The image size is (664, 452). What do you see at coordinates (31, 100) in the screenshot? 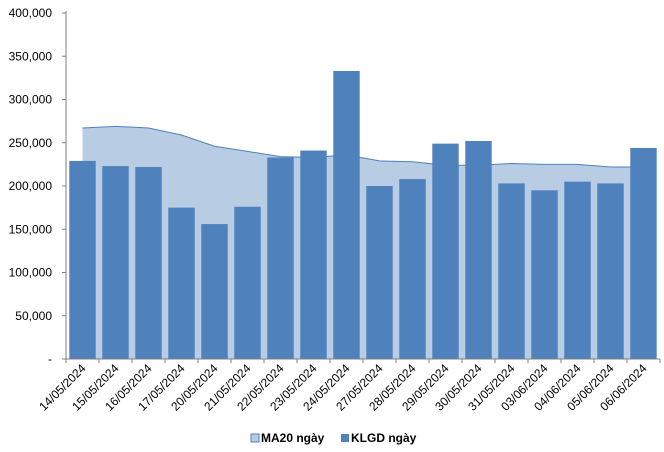
I see `y-tick-label: 300,000` at bounding box center [31, 100].